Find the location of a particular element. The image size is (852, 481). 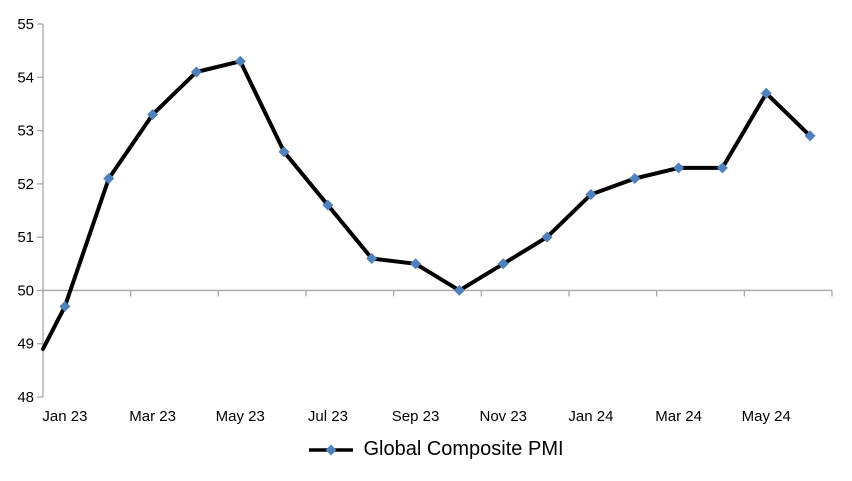

x-axis-label: Jan 23 is located at coordinates (64, 416).